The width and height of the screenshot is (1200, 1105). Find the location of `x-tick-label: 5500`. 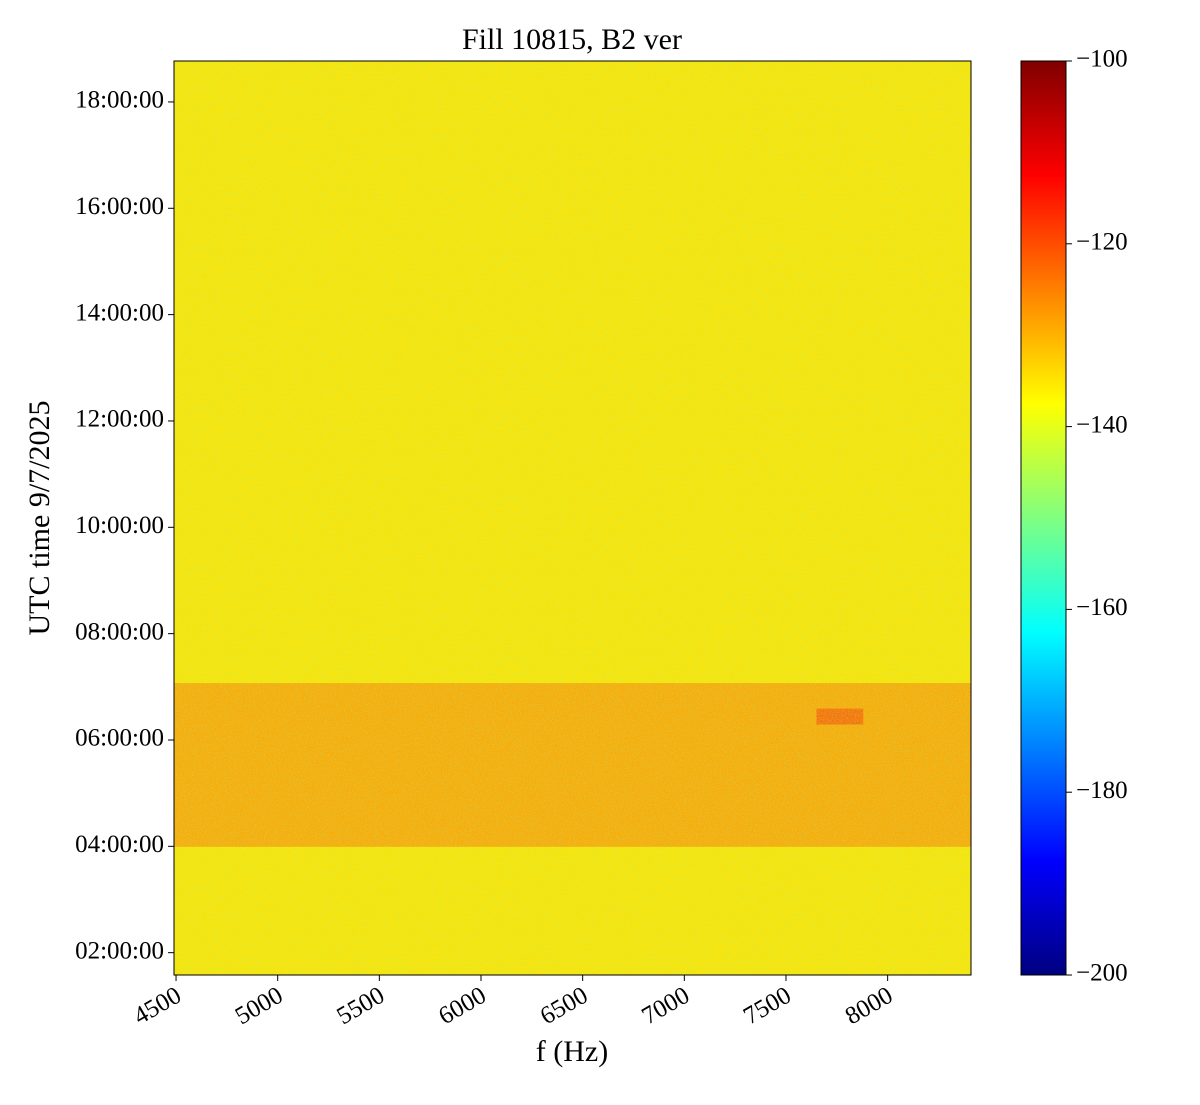

x-tick-label: 5500 is located at coordinates (360, 1006).